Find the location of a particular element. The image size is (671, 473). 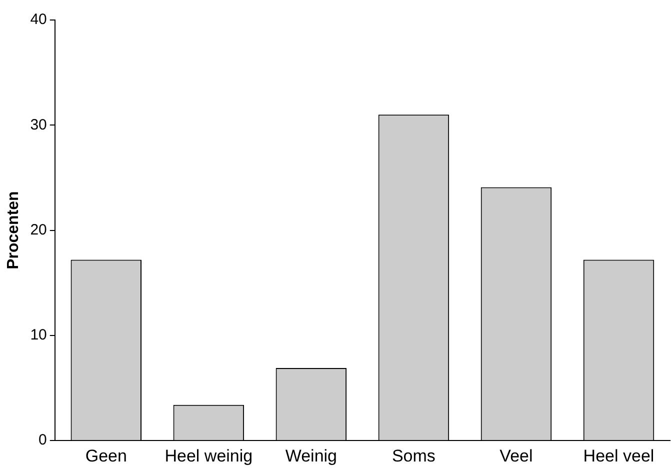

y-tick-label: 10 is located at coordinates (38, 335).